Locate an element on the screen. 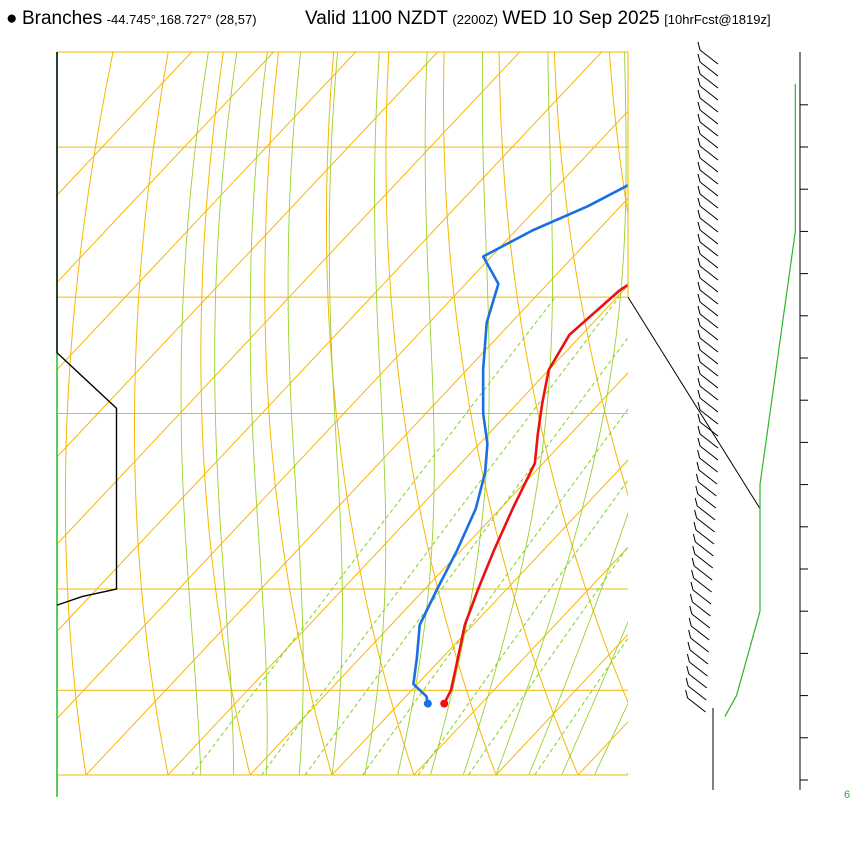  location-name: Branches is located at coordinates (62, 18).